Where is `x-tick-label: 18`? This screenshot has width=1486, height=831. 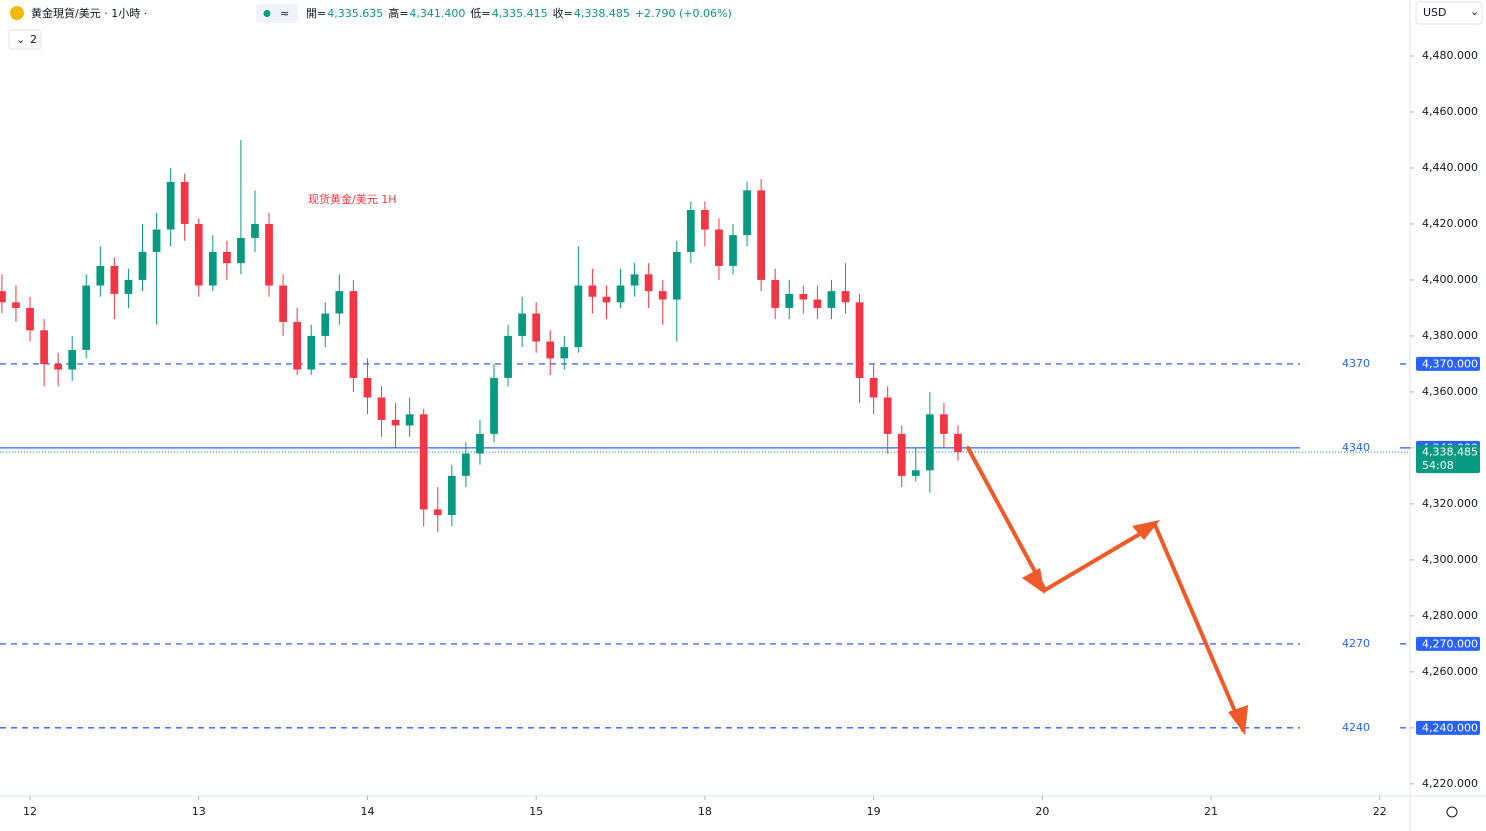
x-tick-label: 18 is located at coordinates (705, 811).